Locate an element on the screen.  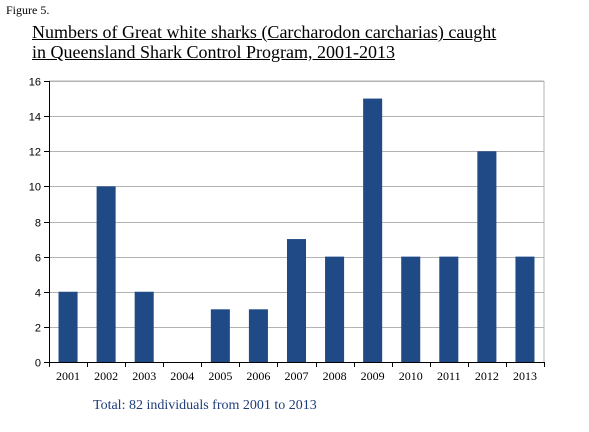
bar-2007 is located at coordinates (296, 300).